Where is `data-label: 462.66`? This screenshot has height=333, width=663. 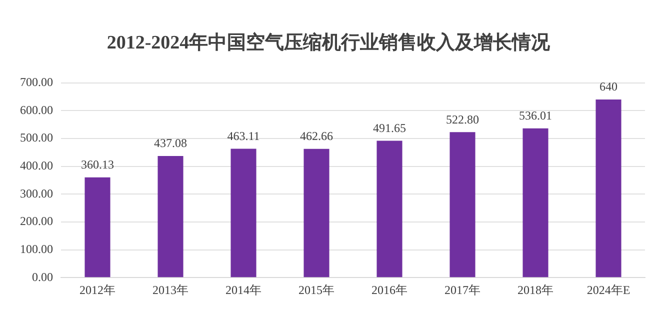 data-label: 462.66 is located at coordinates (316, 136).